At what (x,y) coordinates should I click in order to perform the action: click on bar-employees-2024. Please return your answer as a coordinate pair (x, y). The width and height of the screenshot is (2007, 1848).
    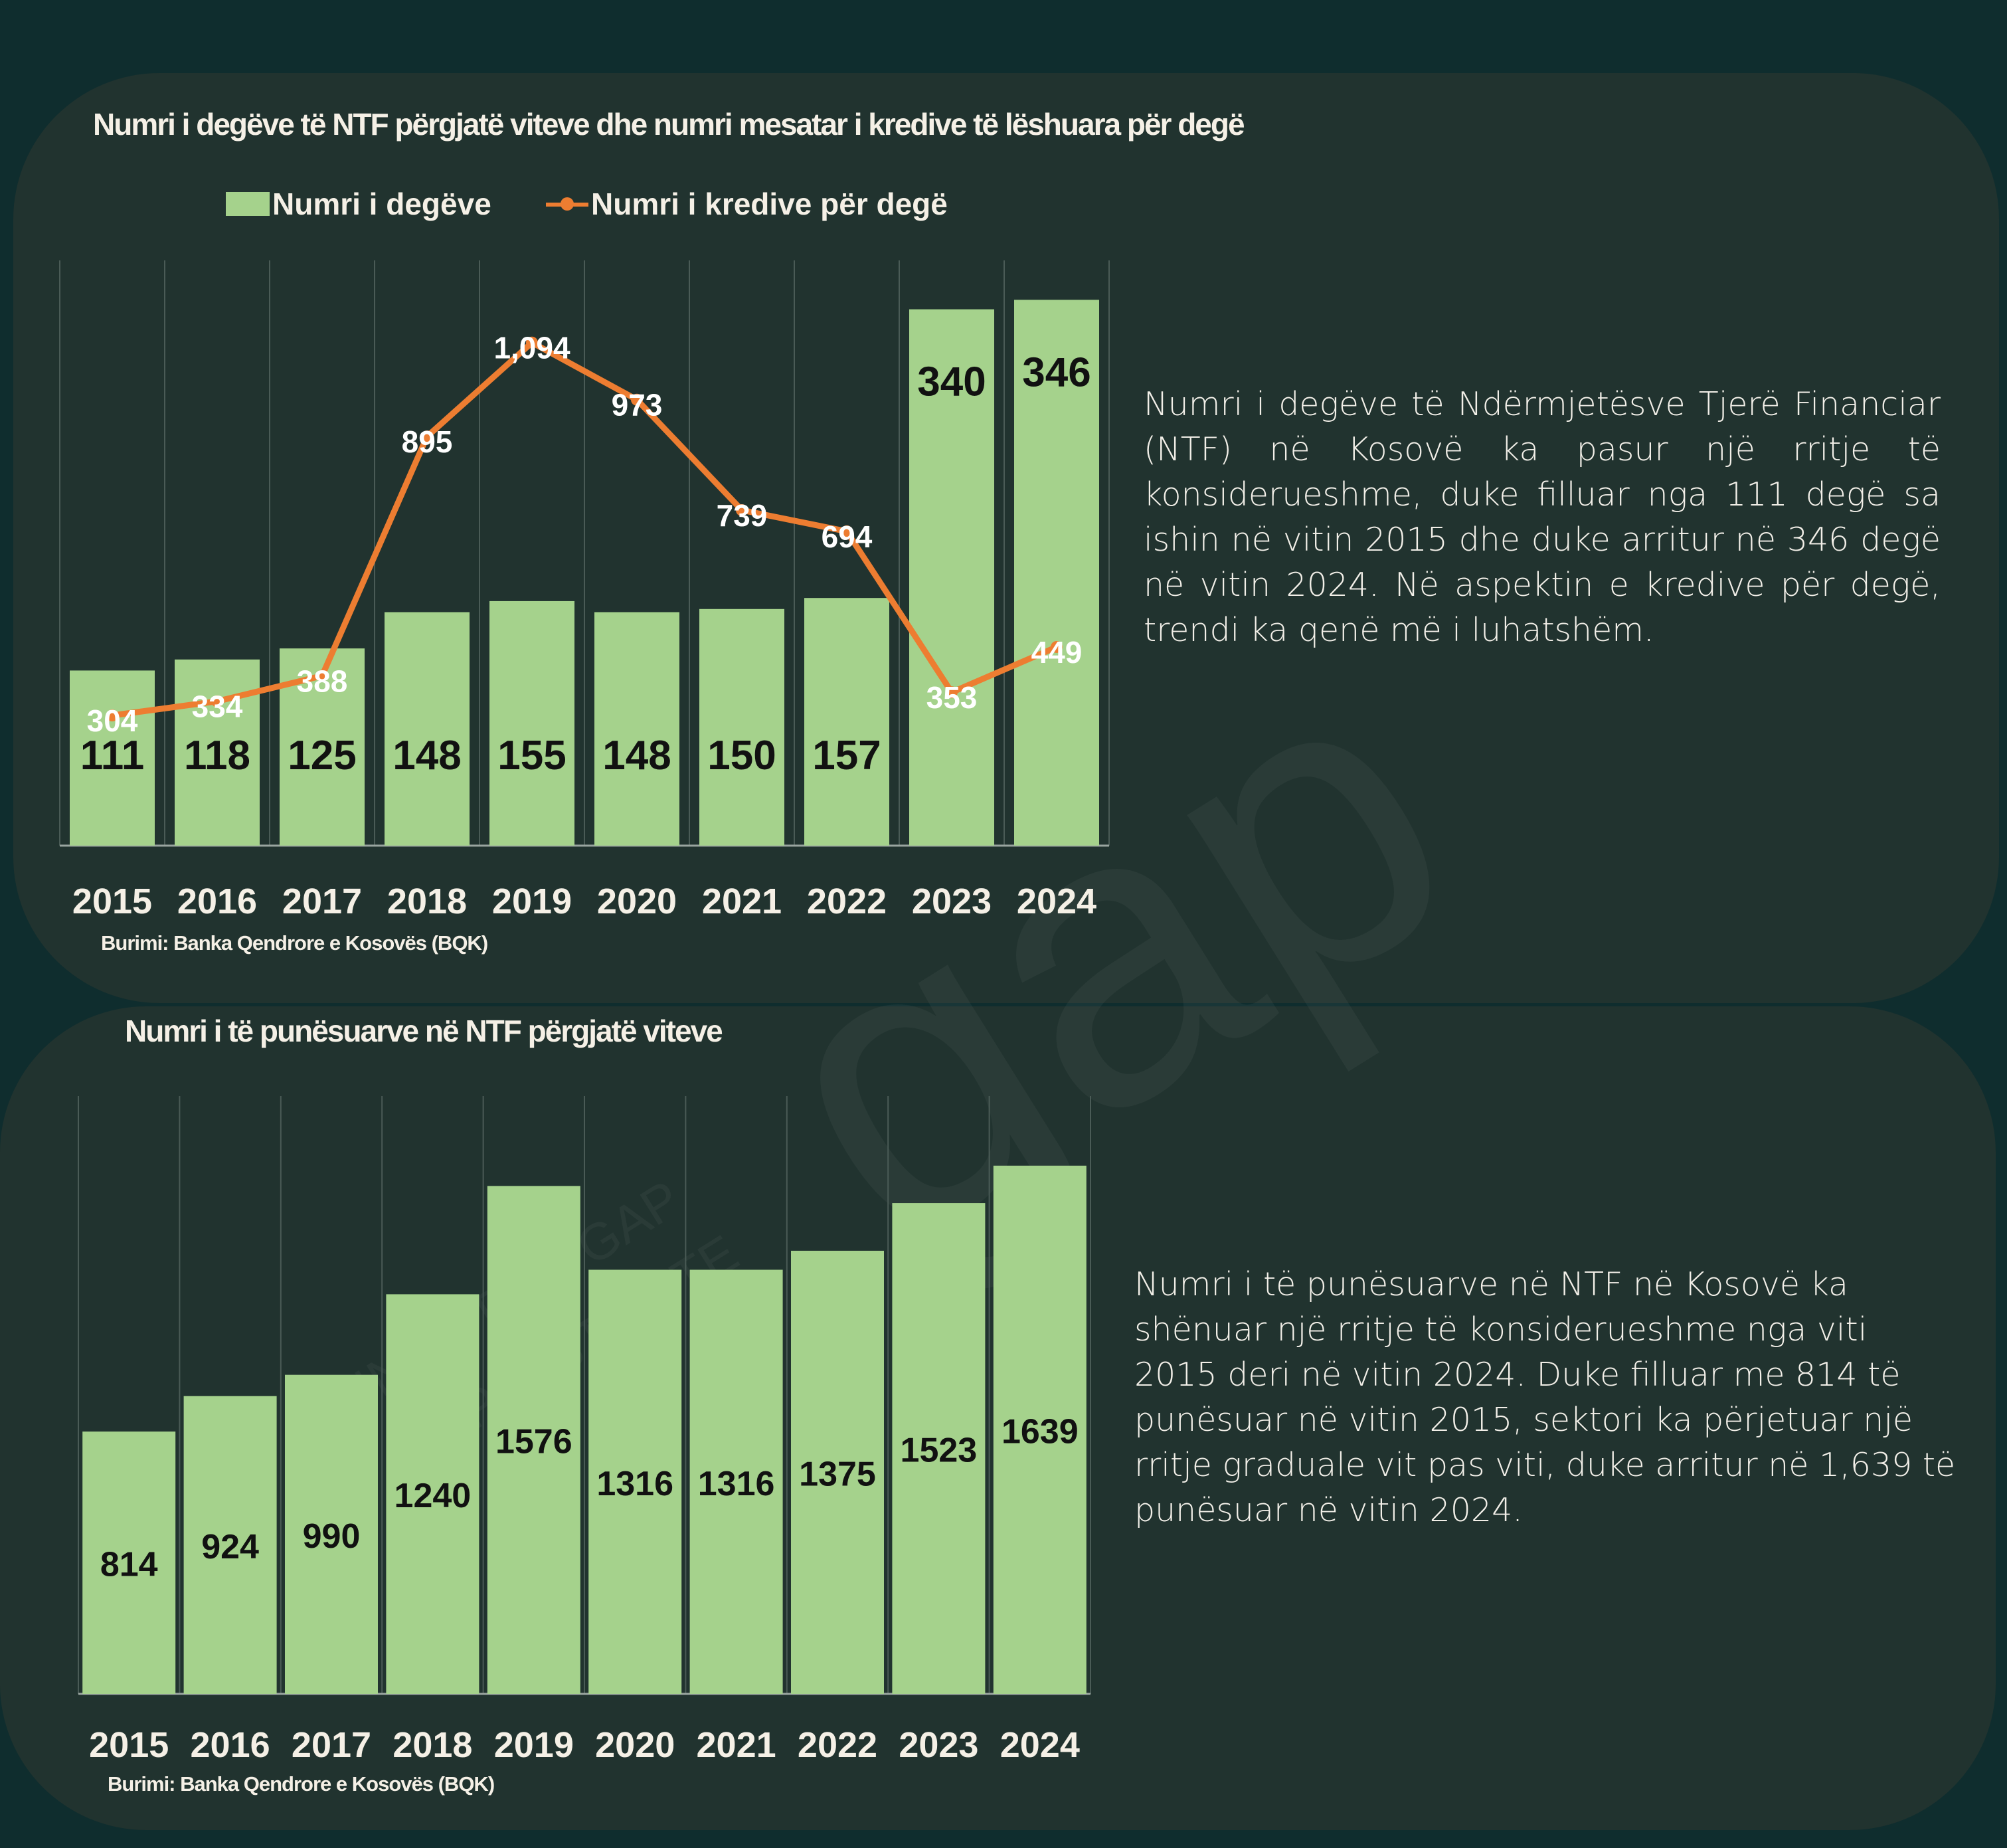
    Looking at the image, I should click on (1040, 1429).